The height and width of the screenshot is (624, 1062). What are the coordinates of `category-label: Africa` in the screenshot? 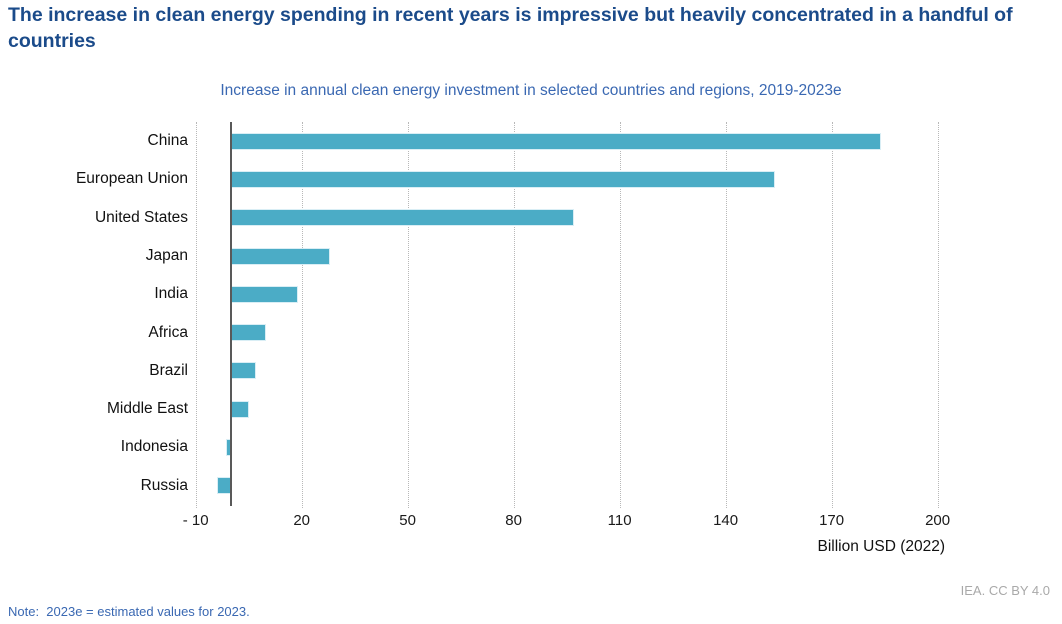 It's located at (168, 332).